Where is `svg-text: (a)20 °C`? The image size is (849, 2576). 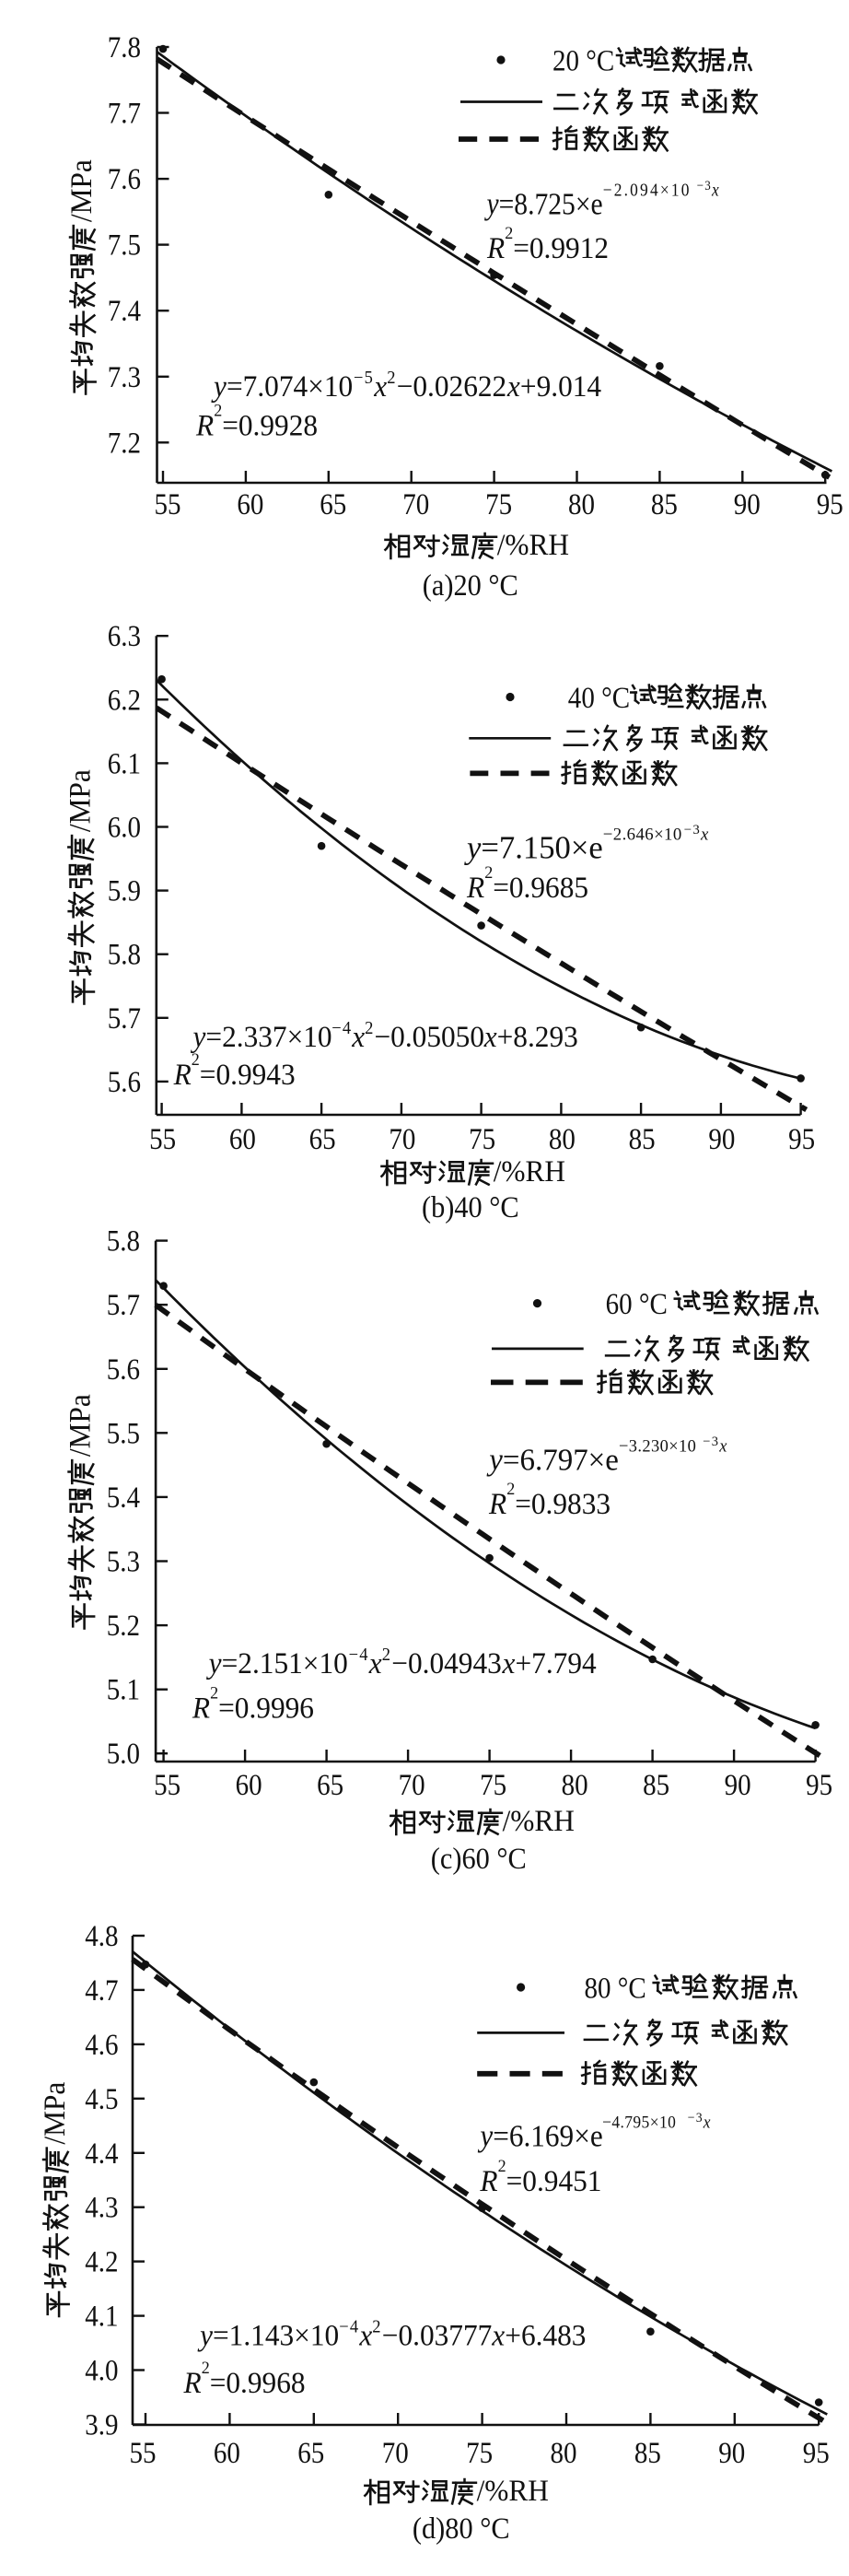 svg-text: (a)20 °C is located at coordinates (470, 585).